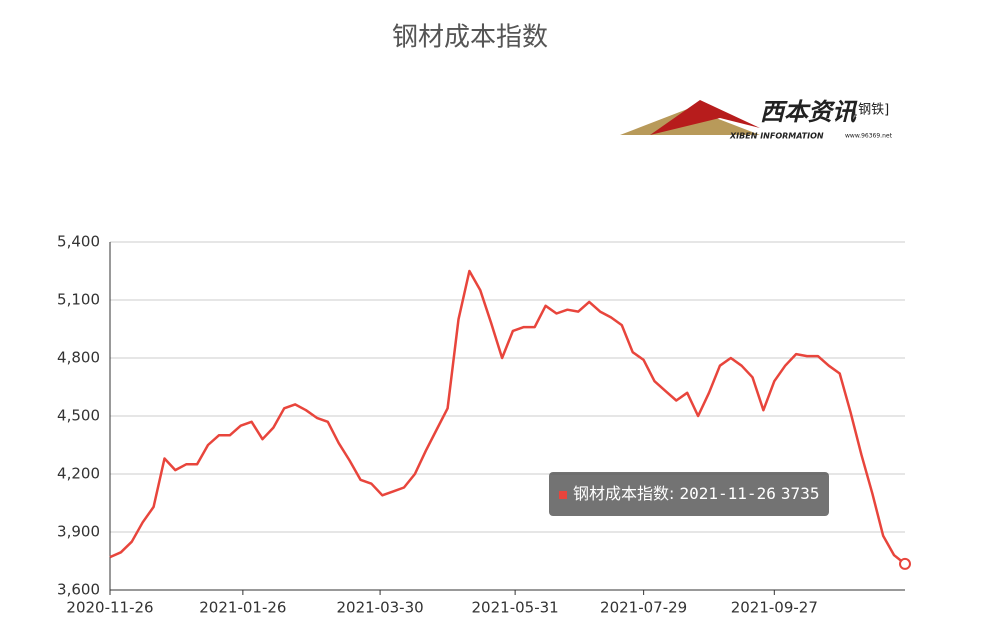  What do you see at coordinates (78, 242) in the screenshot?
I see `y-tick-label: 5,400` at bounding box center [78, 242].